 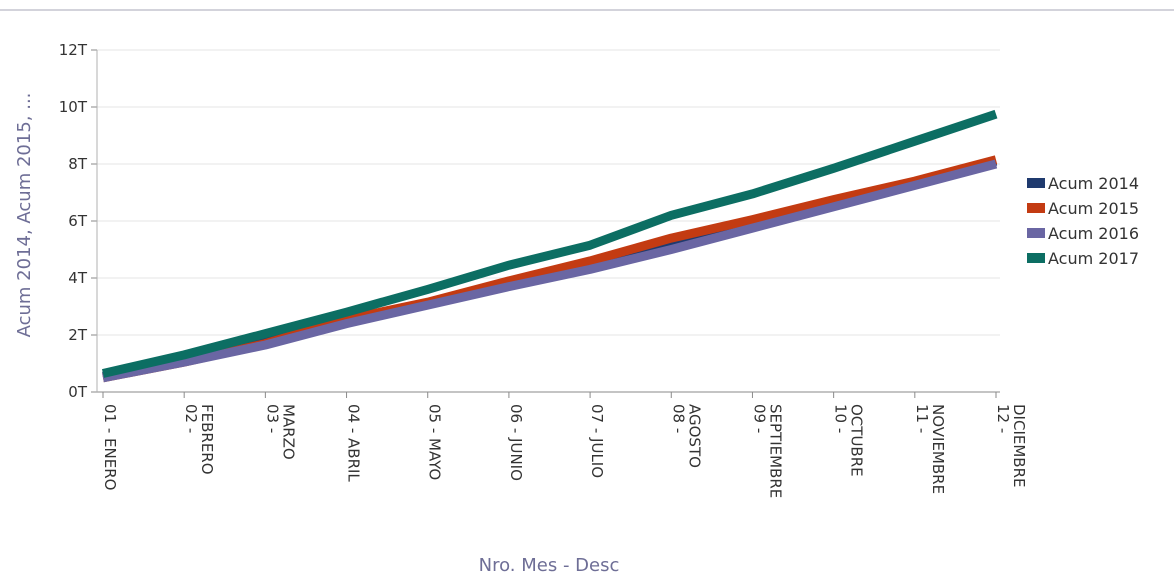 I want to click on x-axis-title: Nro. Mes - Desc, so click(x=549, y=565).